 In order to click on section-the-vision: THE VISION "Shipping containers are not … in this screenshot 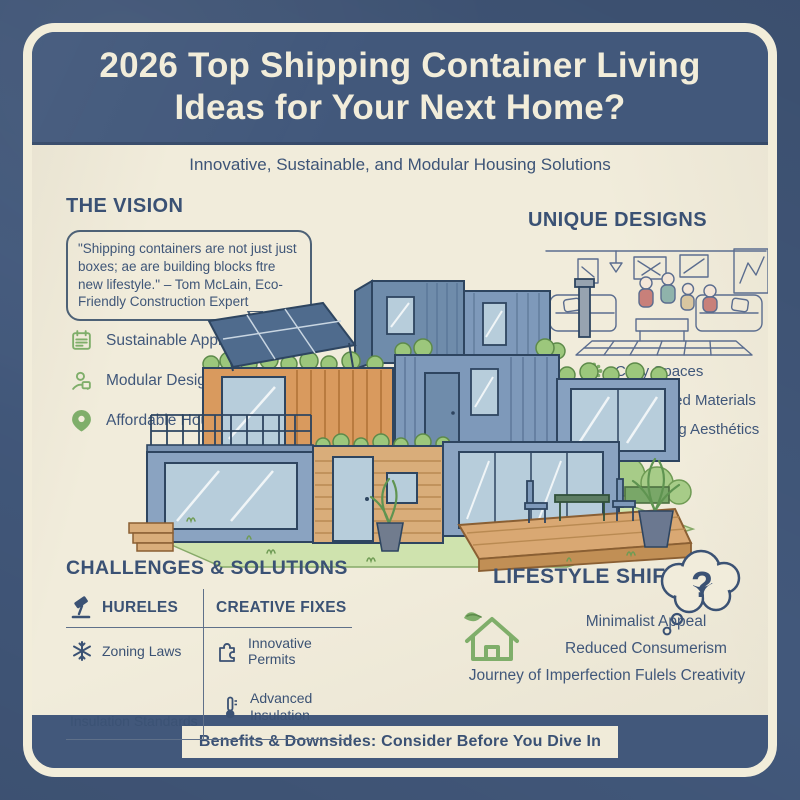, I will do `click(194, 266)`.